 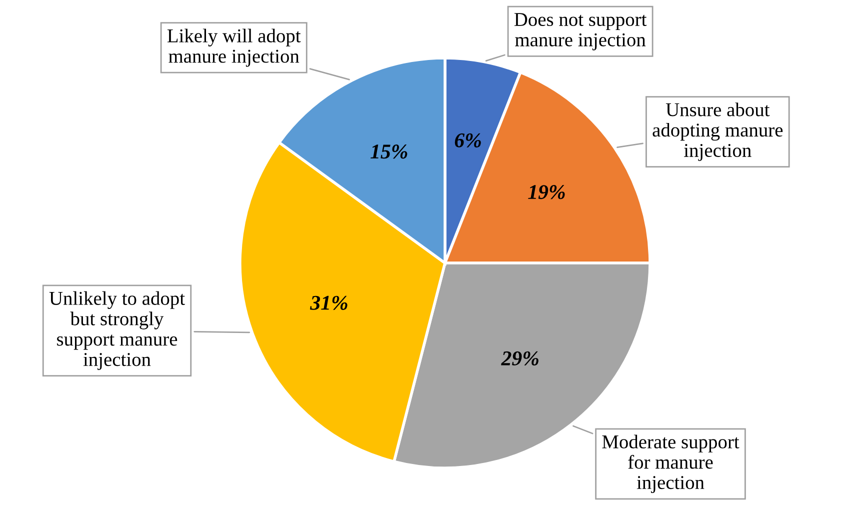 I want to click on slice-label: Unsure about adopting manure injection, so click(x=717, y=131).